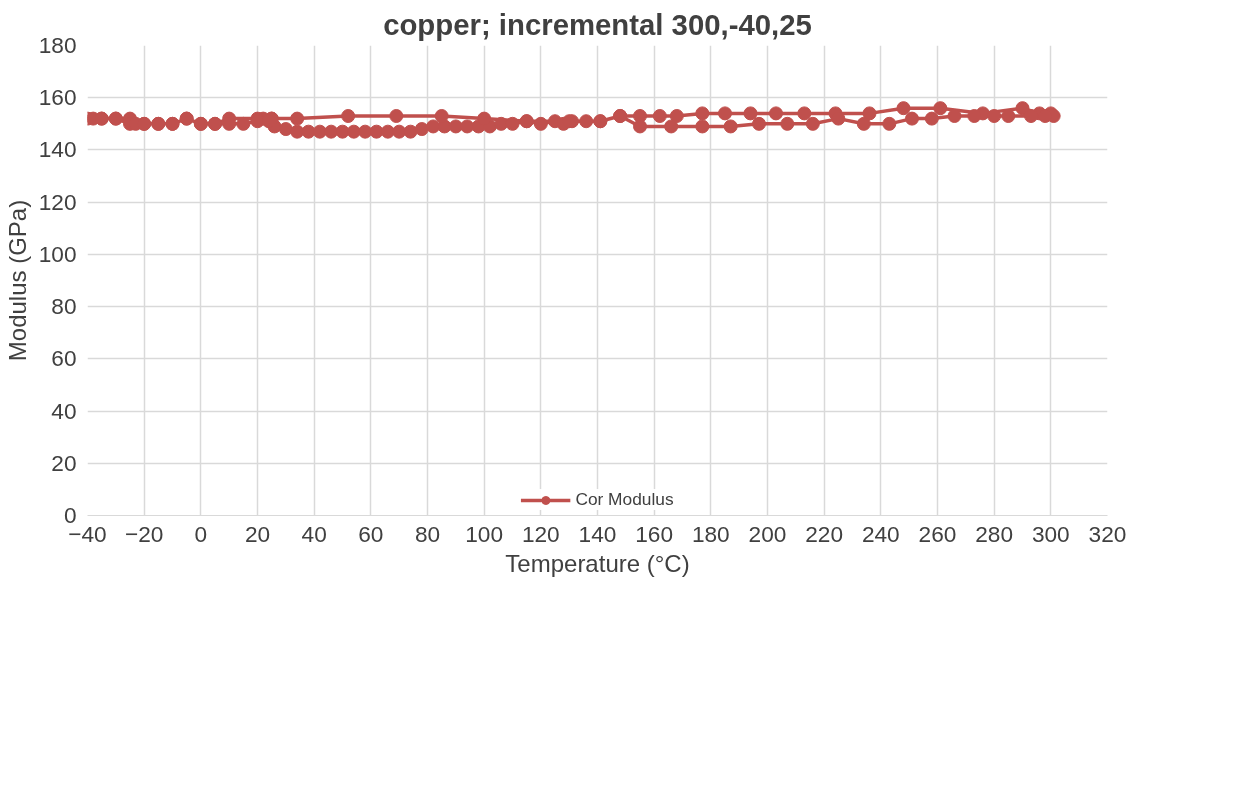 This screenshot has width=1248, height=788. I want to click on x-tick-label: 180, so click(710, 533).